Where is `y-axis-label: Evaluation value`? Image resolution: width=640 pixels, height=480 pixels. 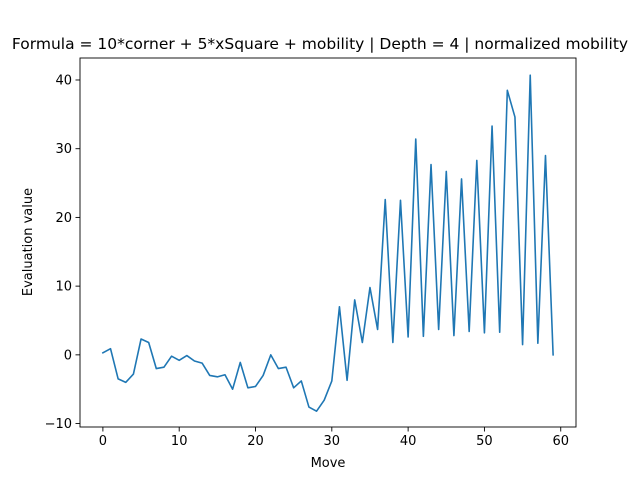
y-axis-label: Evaluation value is located at coordinates (28, 242).